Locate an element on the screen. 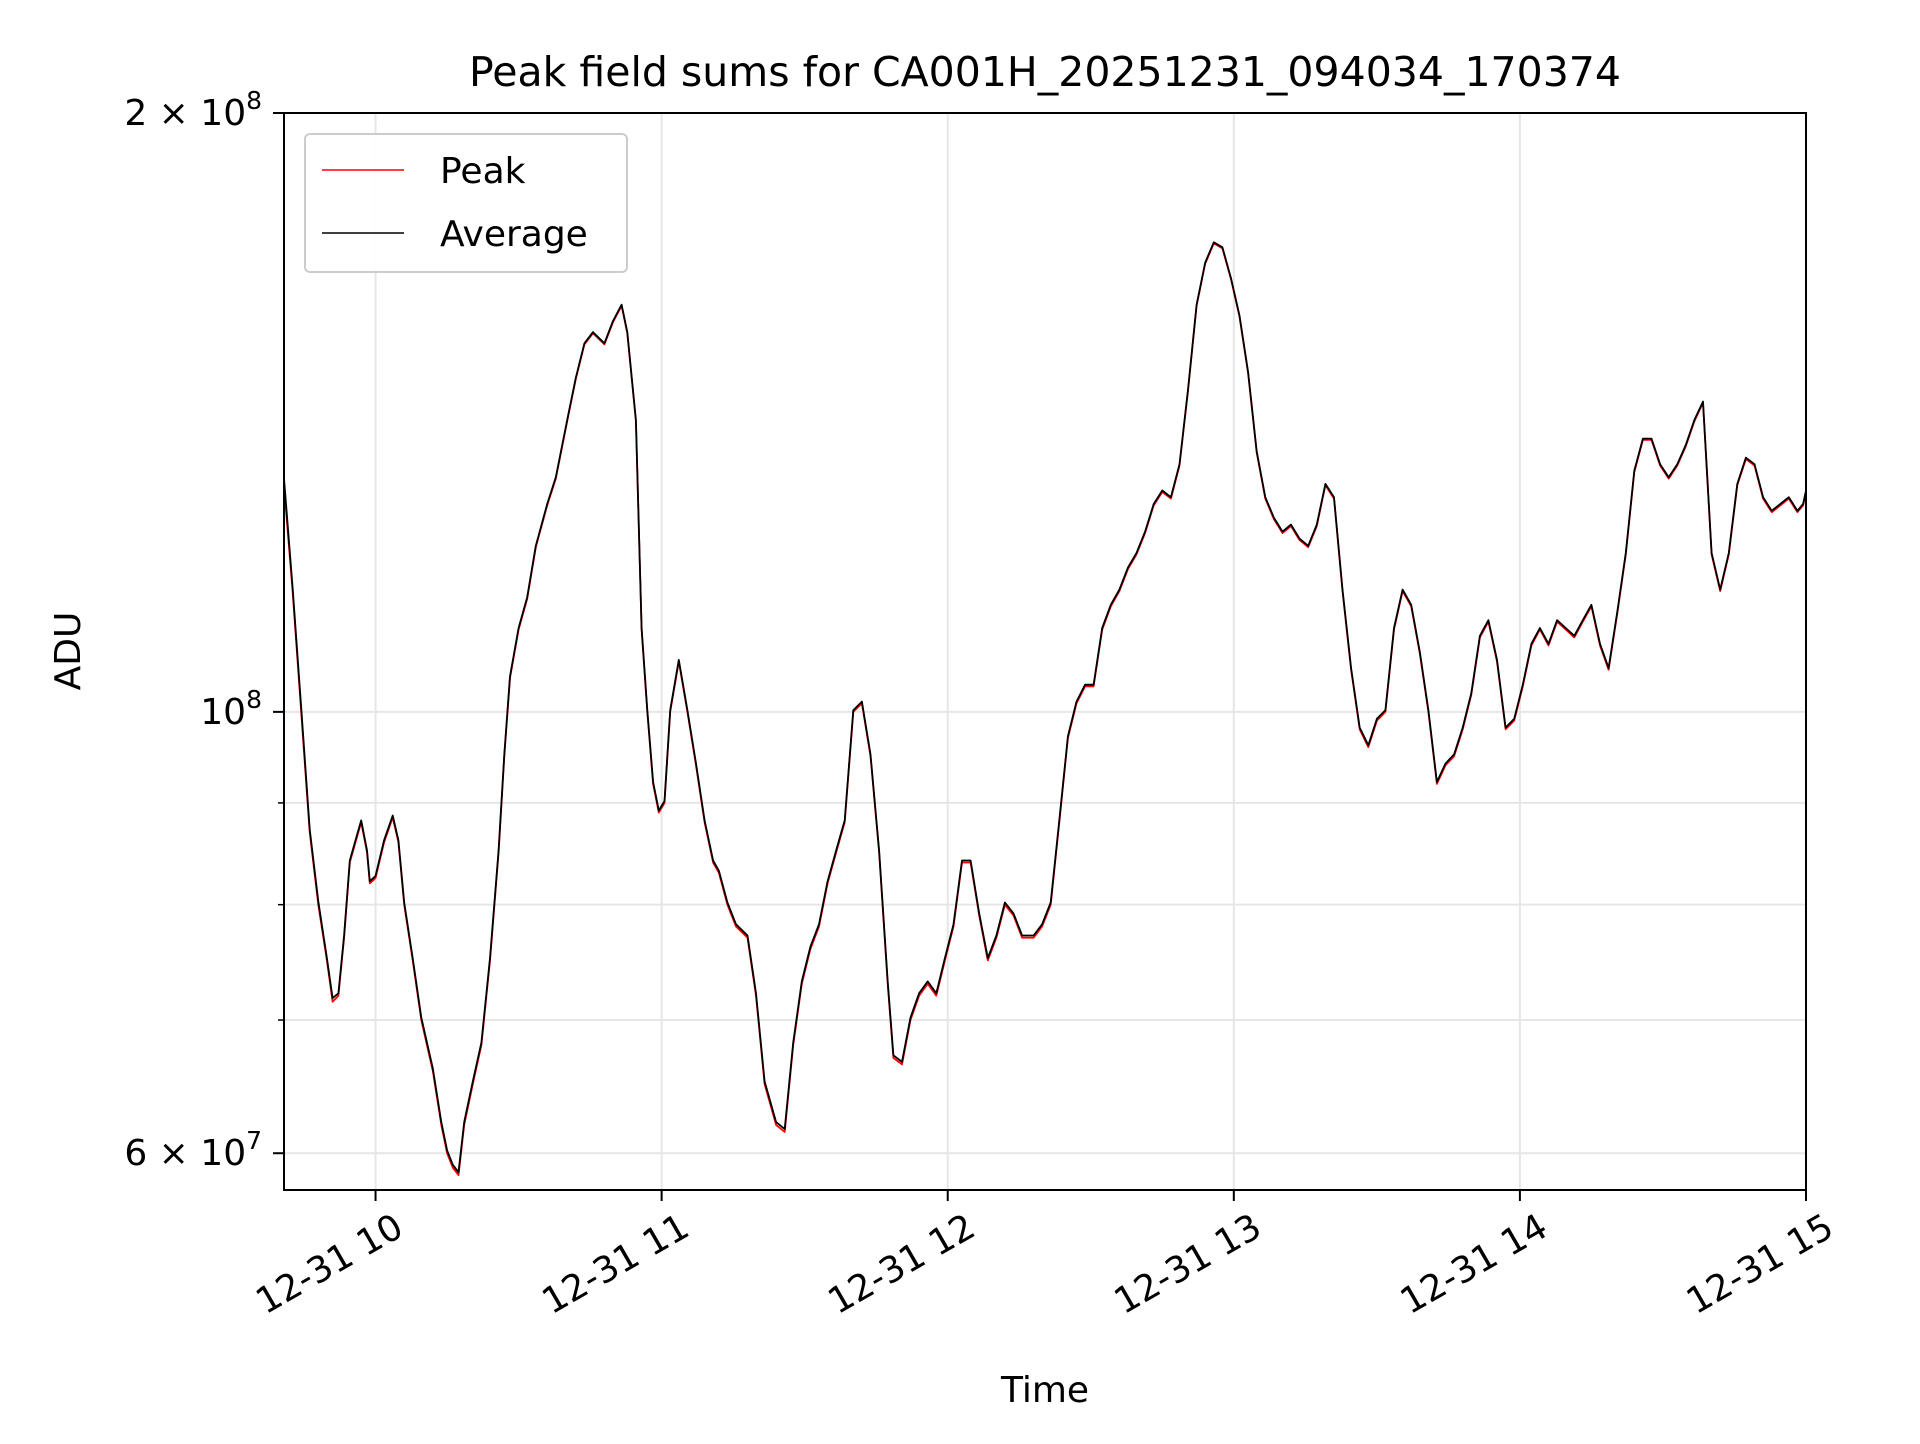 The image size is (1920, 1444). y-tick-base: 2 × 10 is located at coordinates (185, 113).